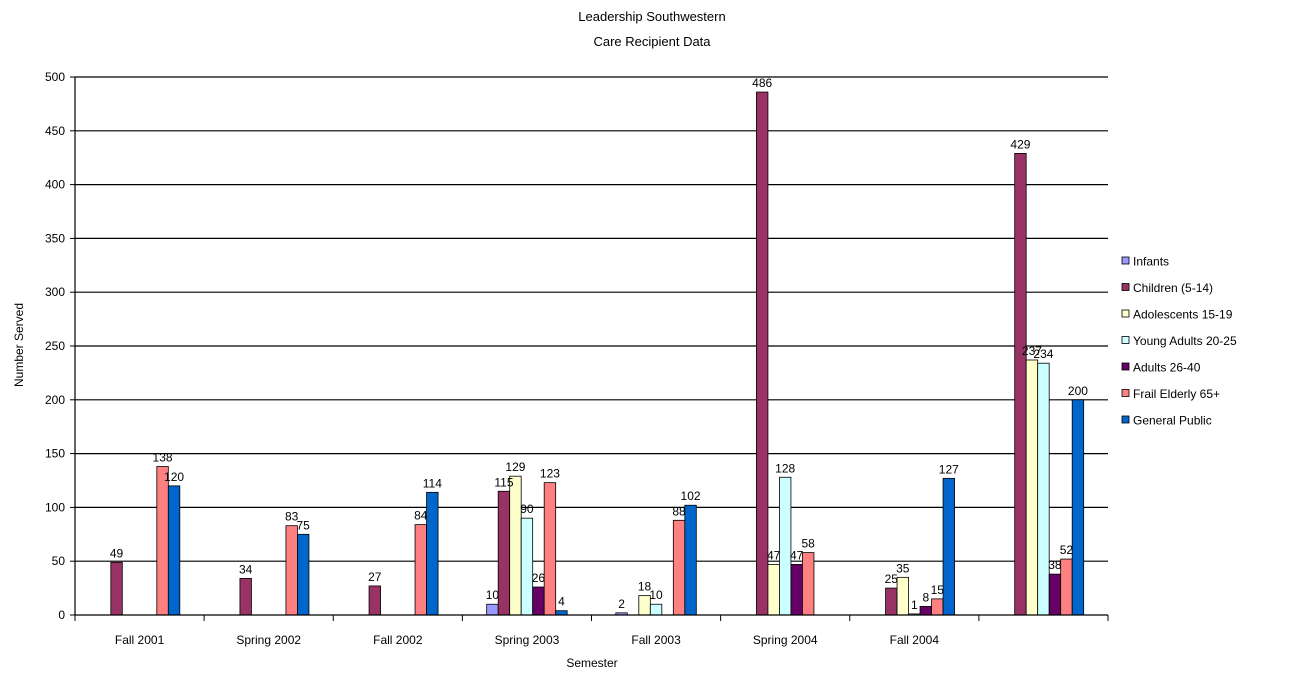  I want to click on data-label: 128, so click(785, 468).